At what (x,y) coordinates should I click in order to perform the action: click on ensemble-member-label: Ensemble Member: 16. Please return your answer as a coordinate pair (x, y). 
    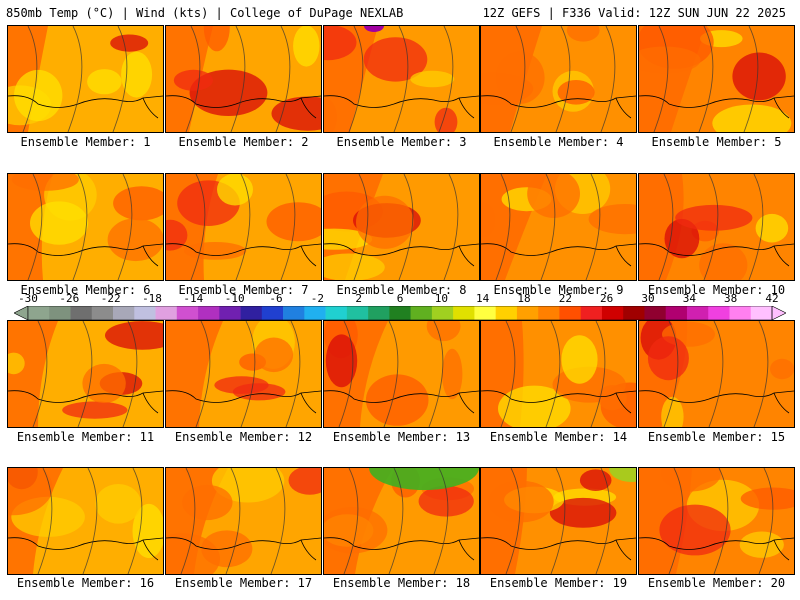
    Looking at the image, I should click on (85, 583).